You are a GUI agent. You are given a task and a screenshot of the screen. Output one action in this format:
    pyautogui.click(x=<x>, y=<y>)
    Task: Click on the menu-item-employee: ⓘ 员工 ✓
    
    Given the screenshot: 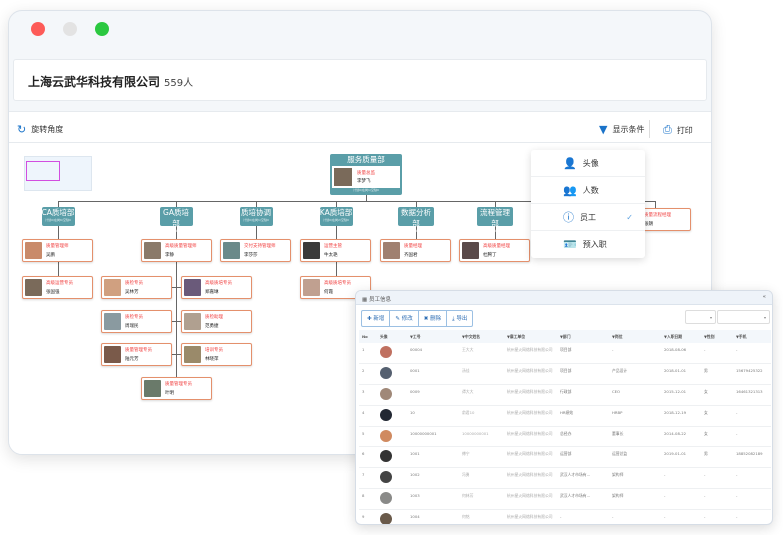 What is the action you would take?
    pyautogui.click(x=588, y=217)
    